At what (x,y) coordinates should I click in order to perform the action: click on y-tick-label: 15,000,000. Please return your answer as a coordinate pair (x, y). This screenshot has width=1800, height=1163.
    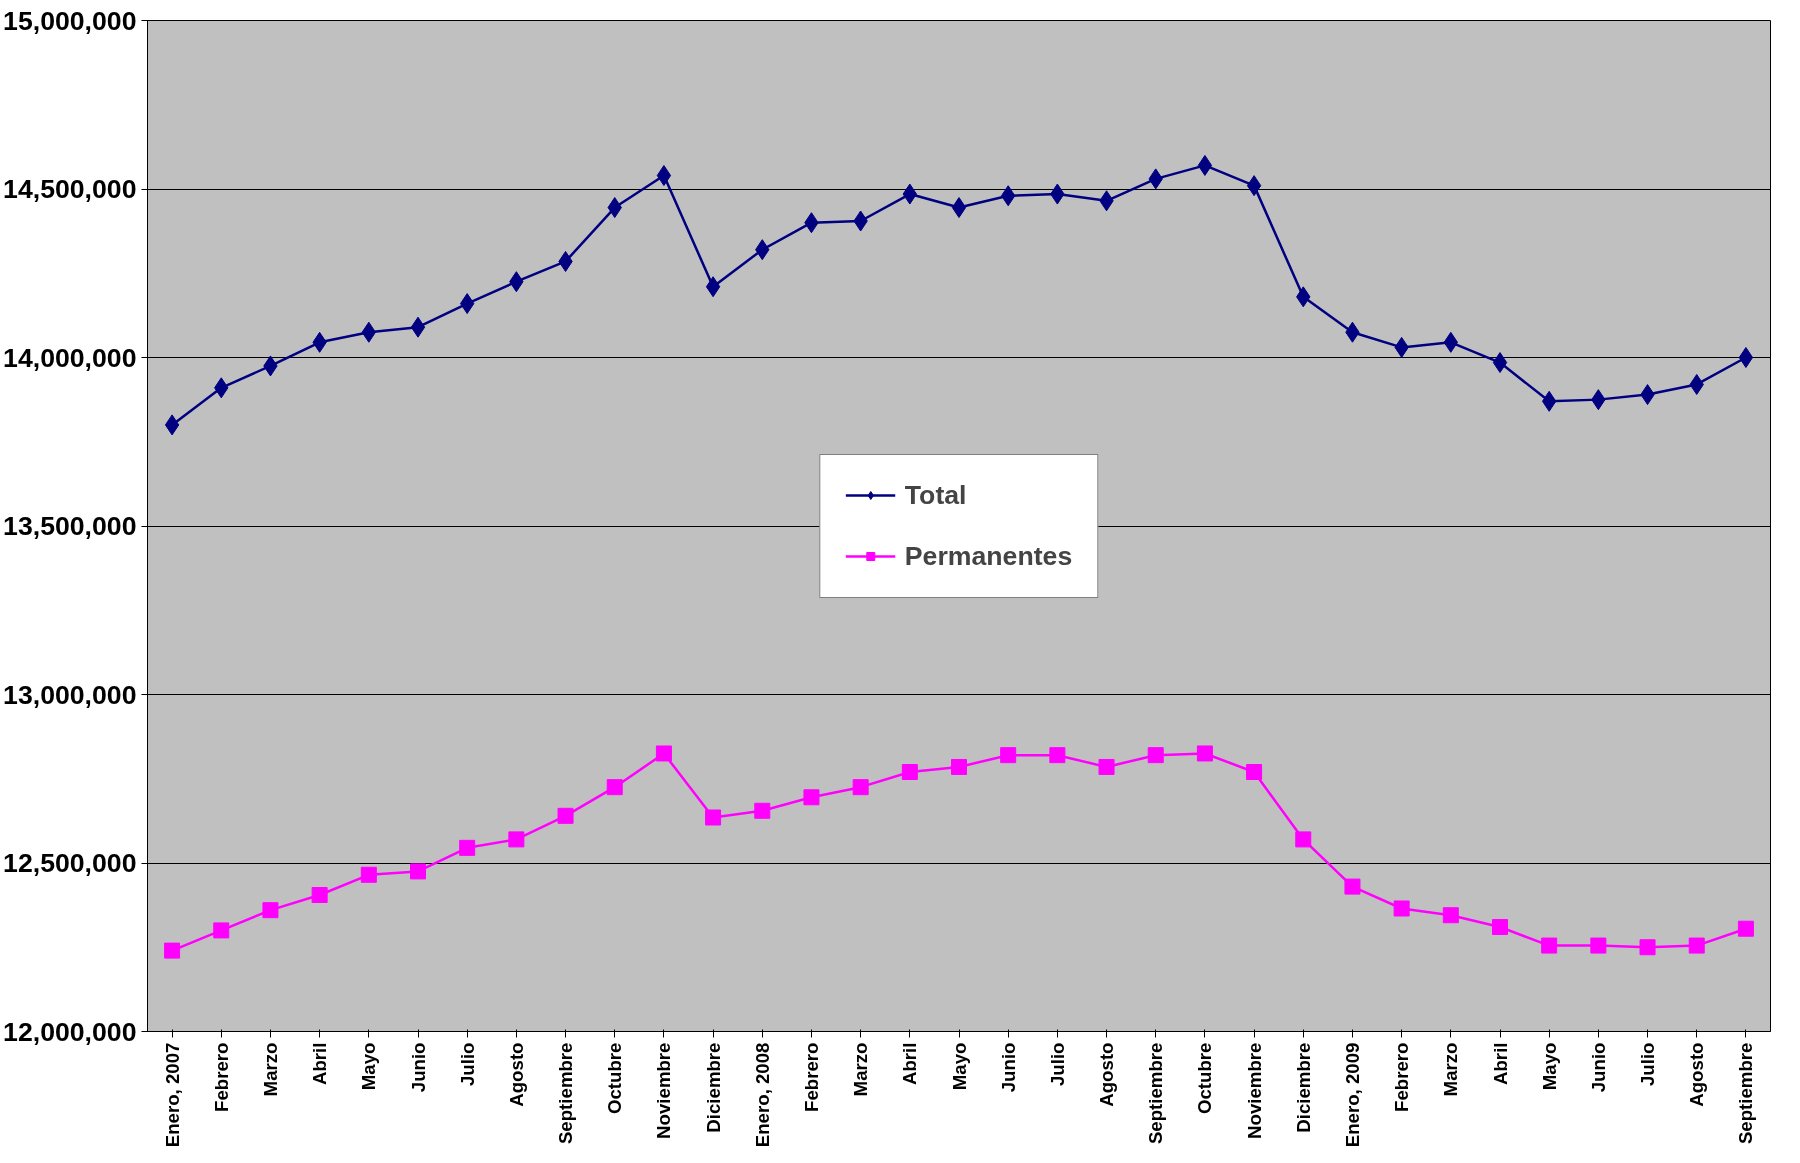
    Looking at the image, I should click on (70, 20).